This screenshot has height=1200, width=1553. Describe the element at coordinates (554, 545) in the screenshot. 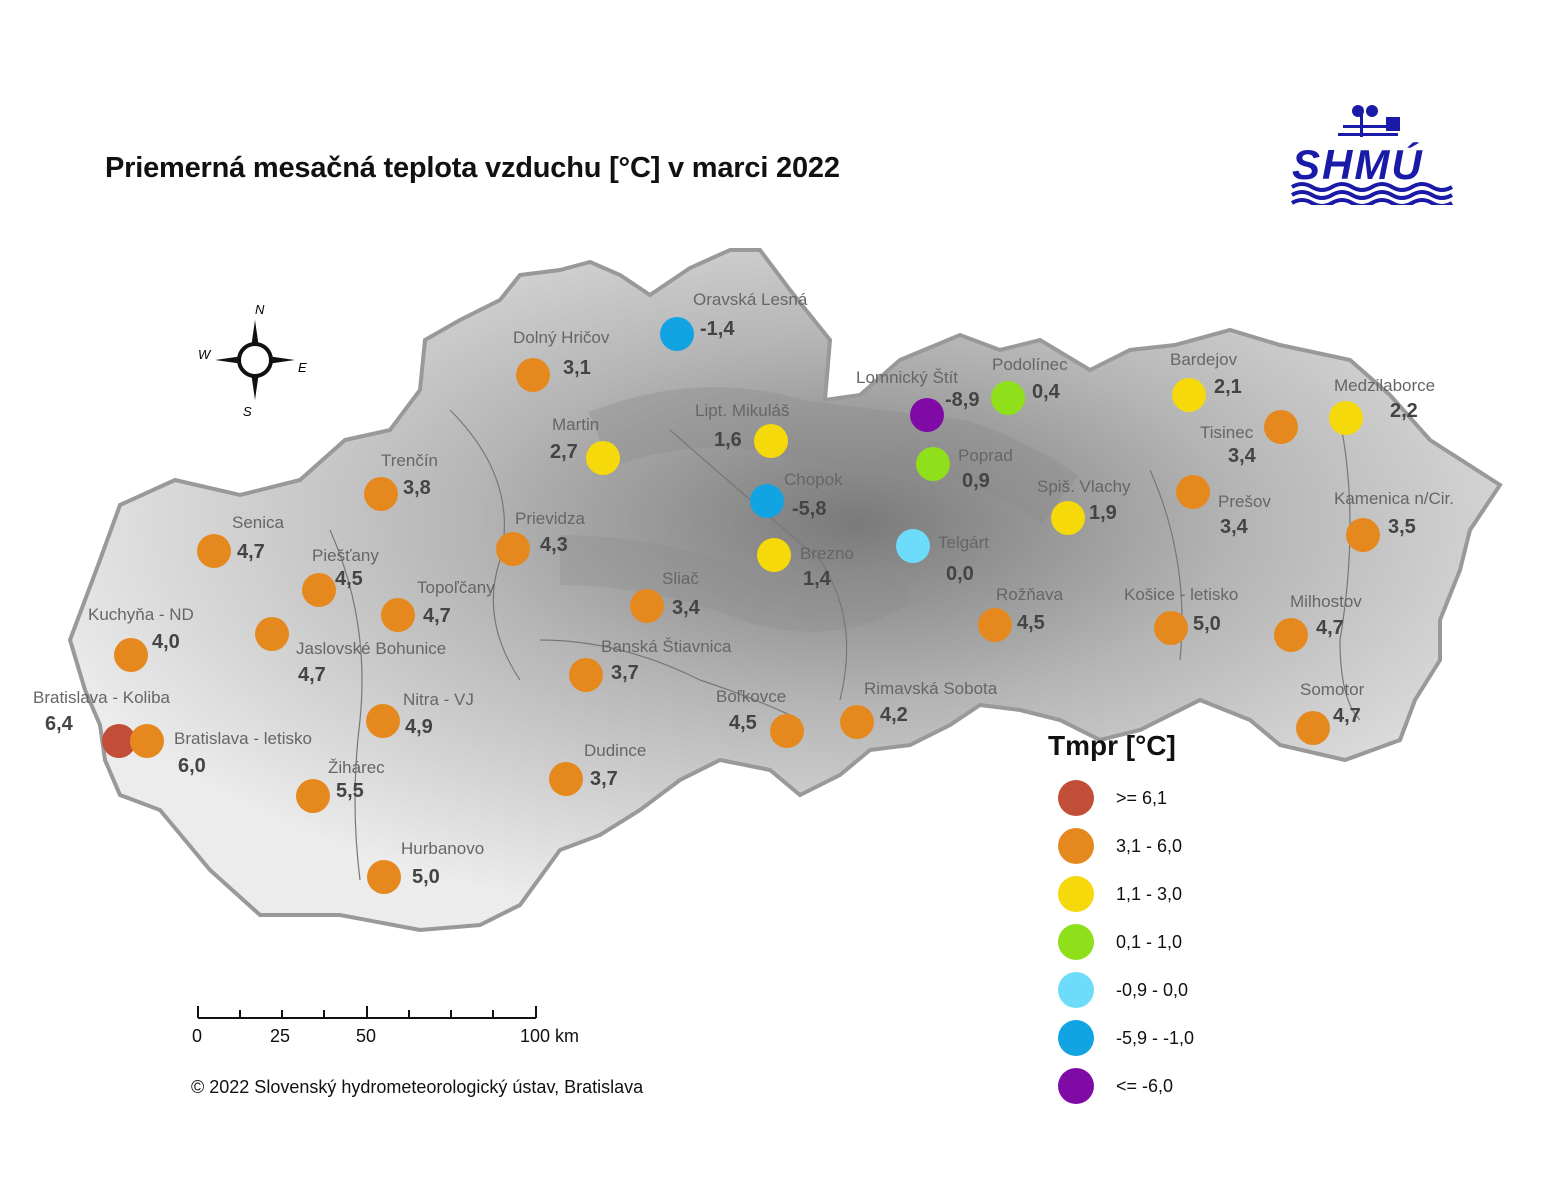

I see `station-value: 4,3` at that location.